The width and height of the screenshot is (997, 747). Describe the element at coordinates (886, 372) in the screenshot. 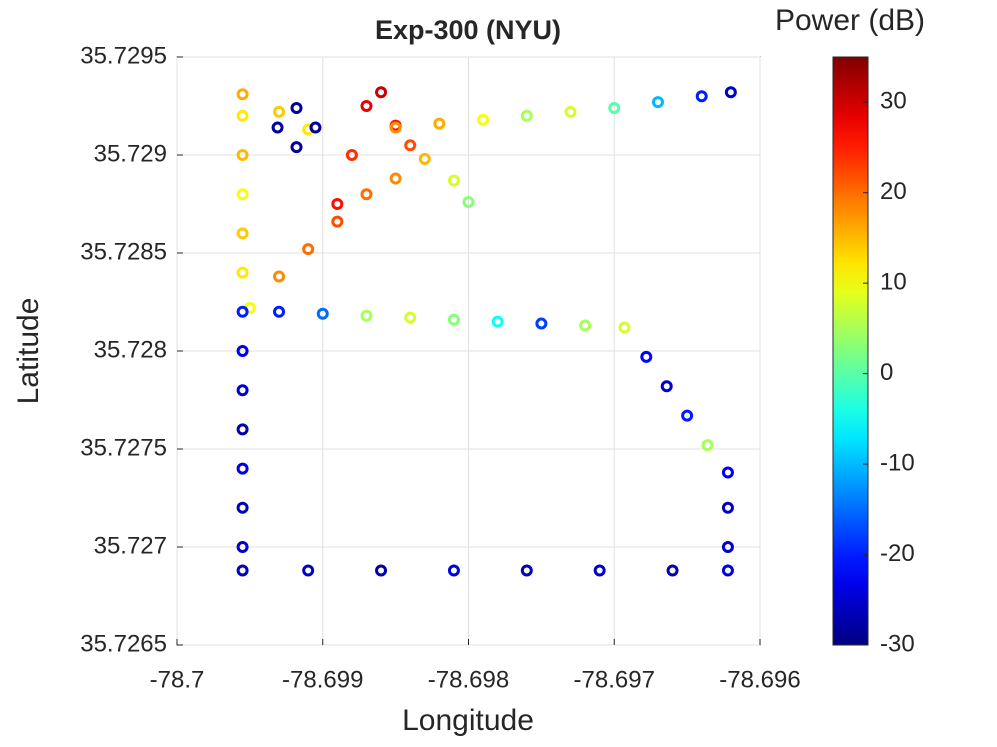

I see `colorbar-tick-label: 0` at that location.